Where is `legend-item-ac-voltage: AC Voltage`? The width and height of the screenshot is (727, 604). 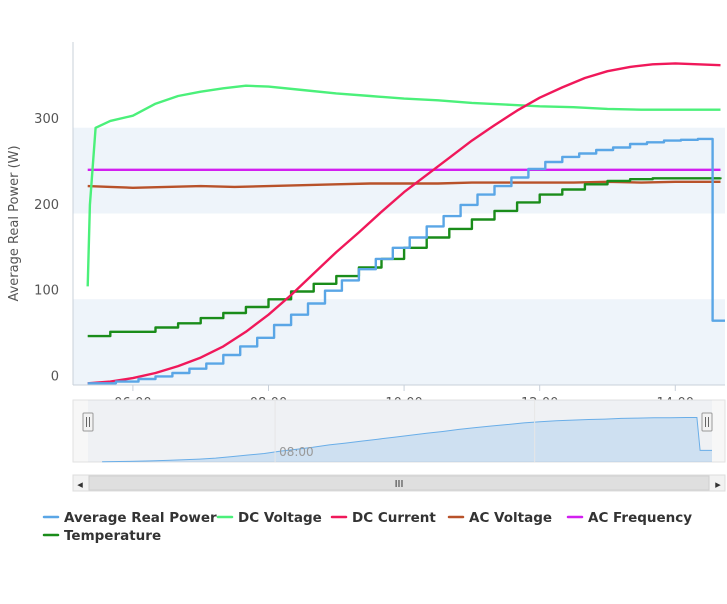 legend-item-ac-voltage: AC Voltage is located at coordinates (499, 518).